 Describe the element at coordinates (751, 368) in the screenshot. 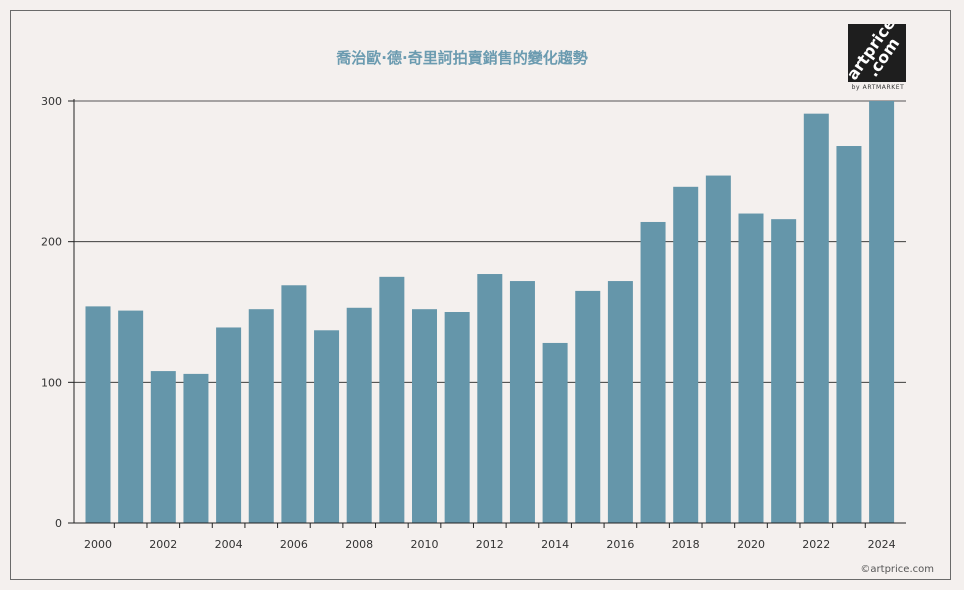

I see `bar-2020` at that location.